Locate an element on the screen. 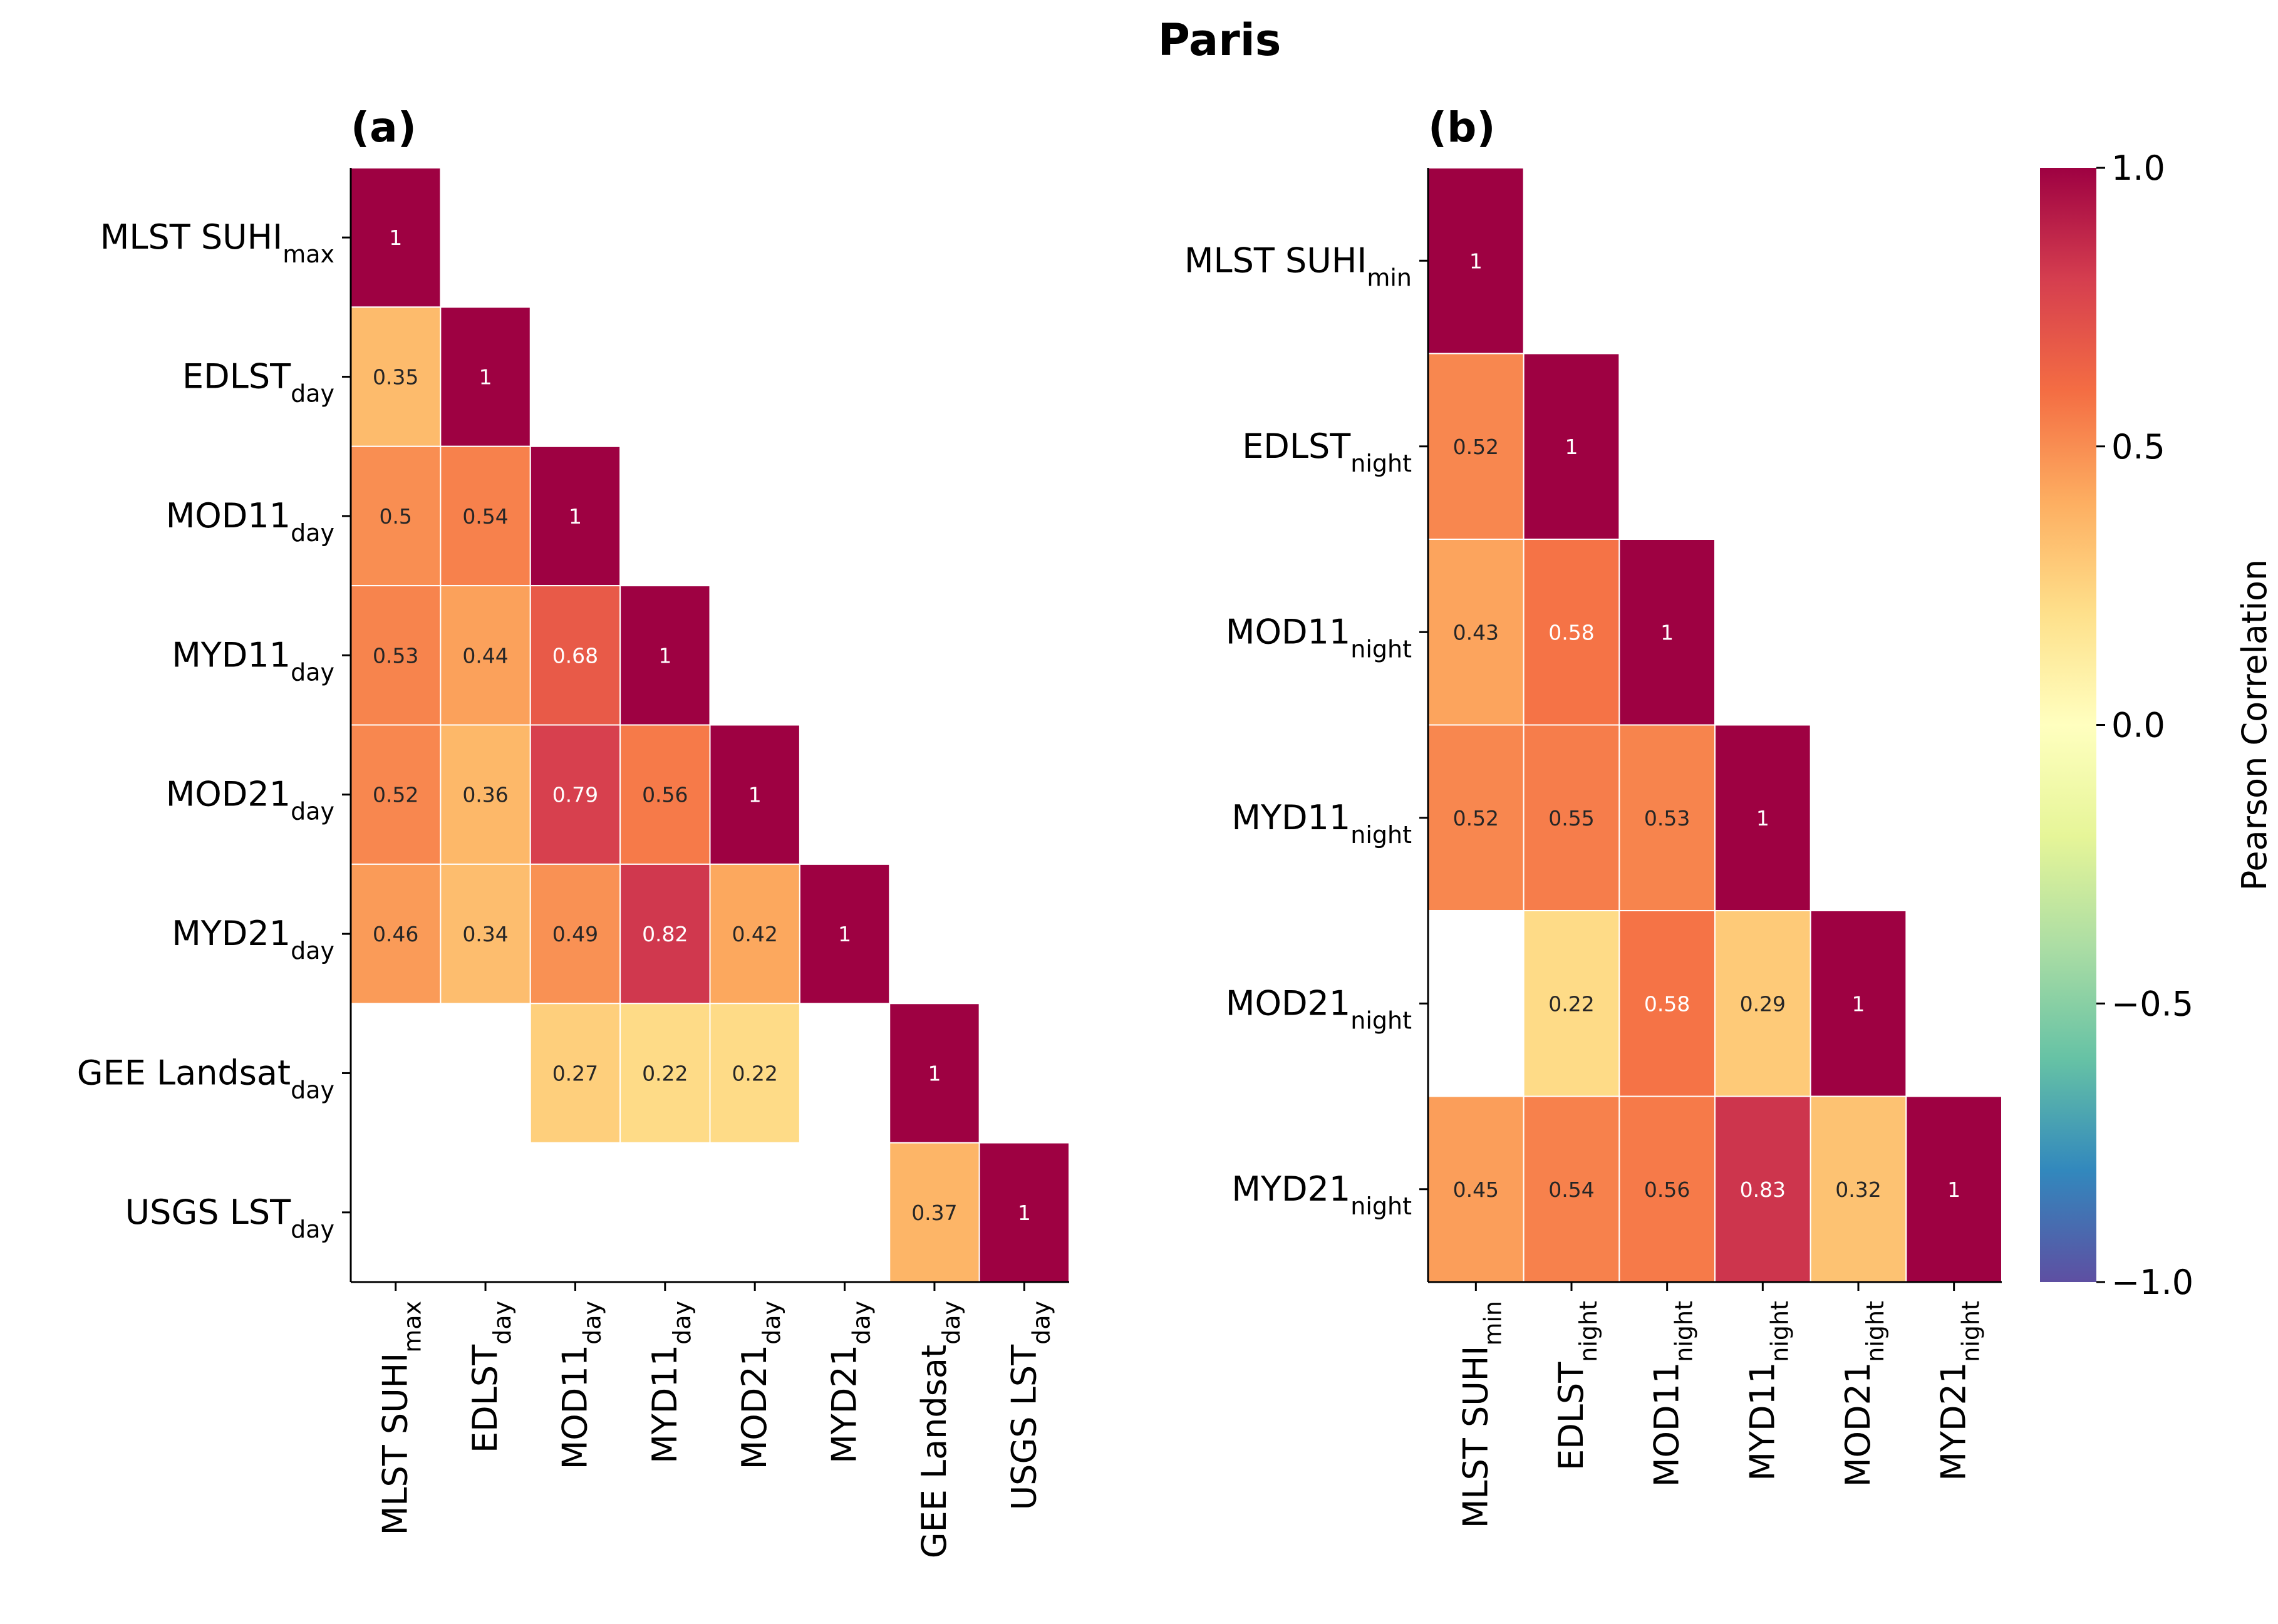 The height and width of the screenshot is (1624, 2278). x-tick-label: EDLSTnight is located at coordinates (1576, 1386).